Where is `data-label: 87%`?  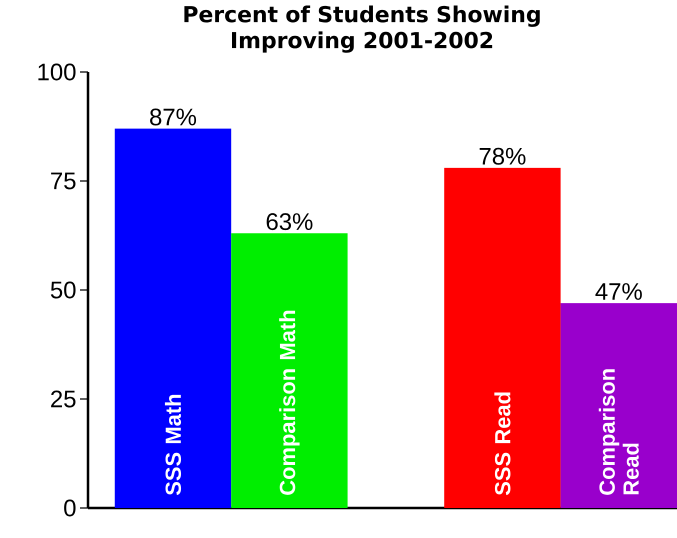
data-label: 87% is located at coordinates (173, 117).